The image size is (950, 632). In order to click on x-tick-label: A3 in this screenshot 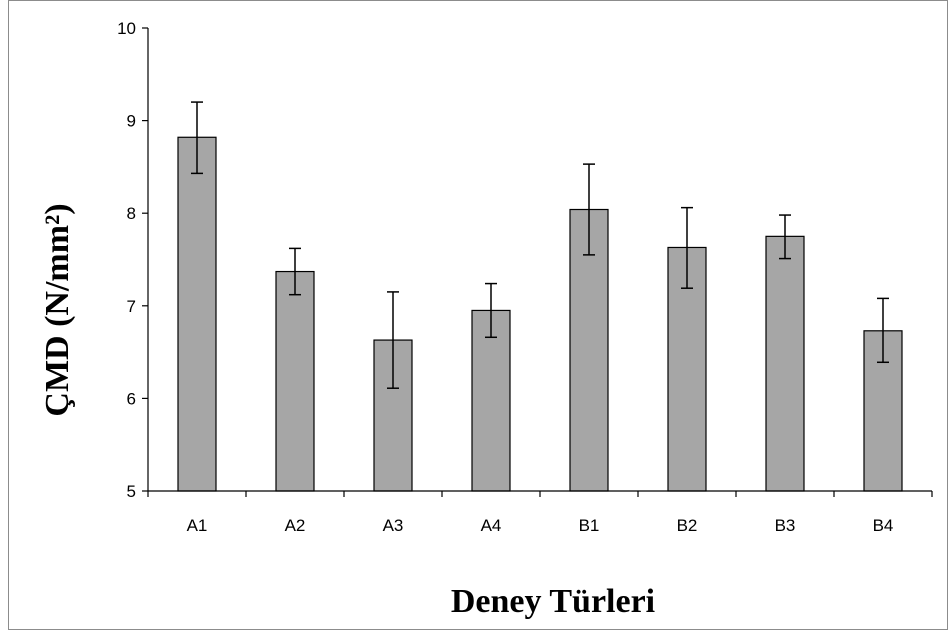, I will do `click(393, 525)`.